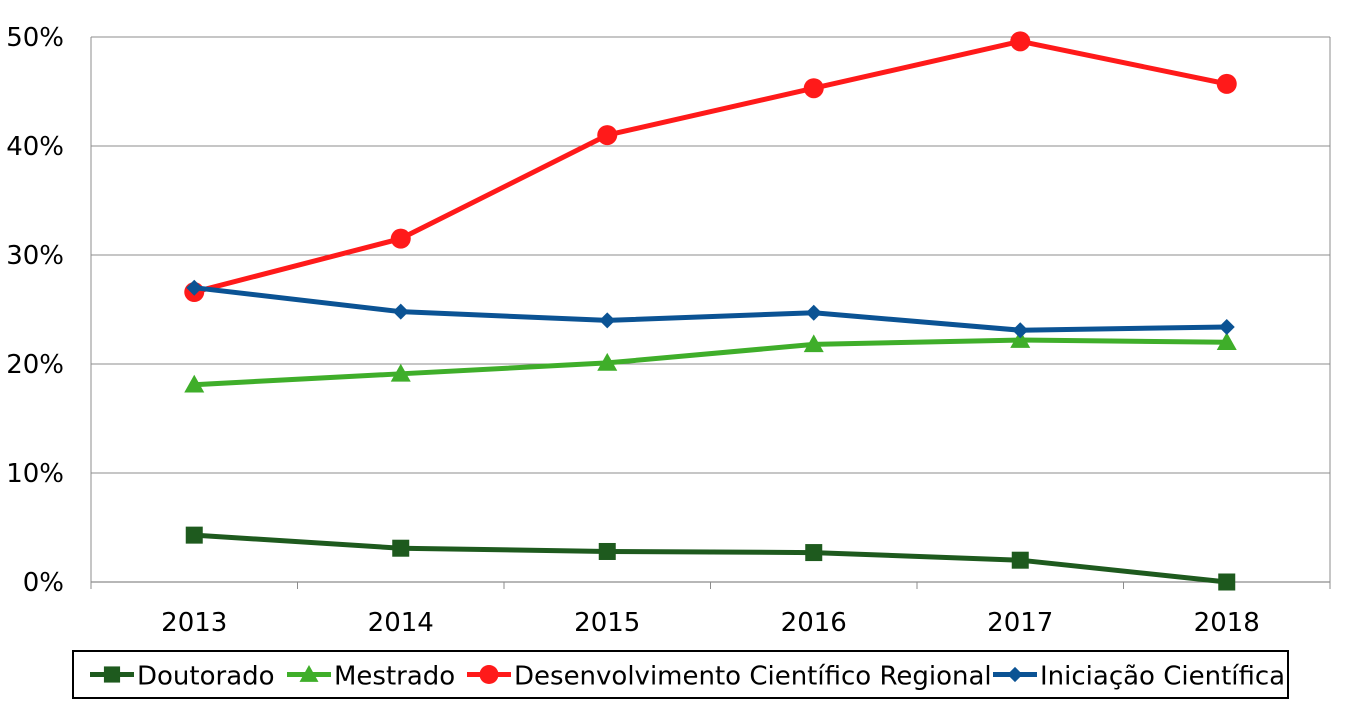 Image resolution: width=1350 pixels, height=721 pixels. Describe the element at coordinates (35, 147) in the screenshot. I see `y-tick-label: 40%` at that location.